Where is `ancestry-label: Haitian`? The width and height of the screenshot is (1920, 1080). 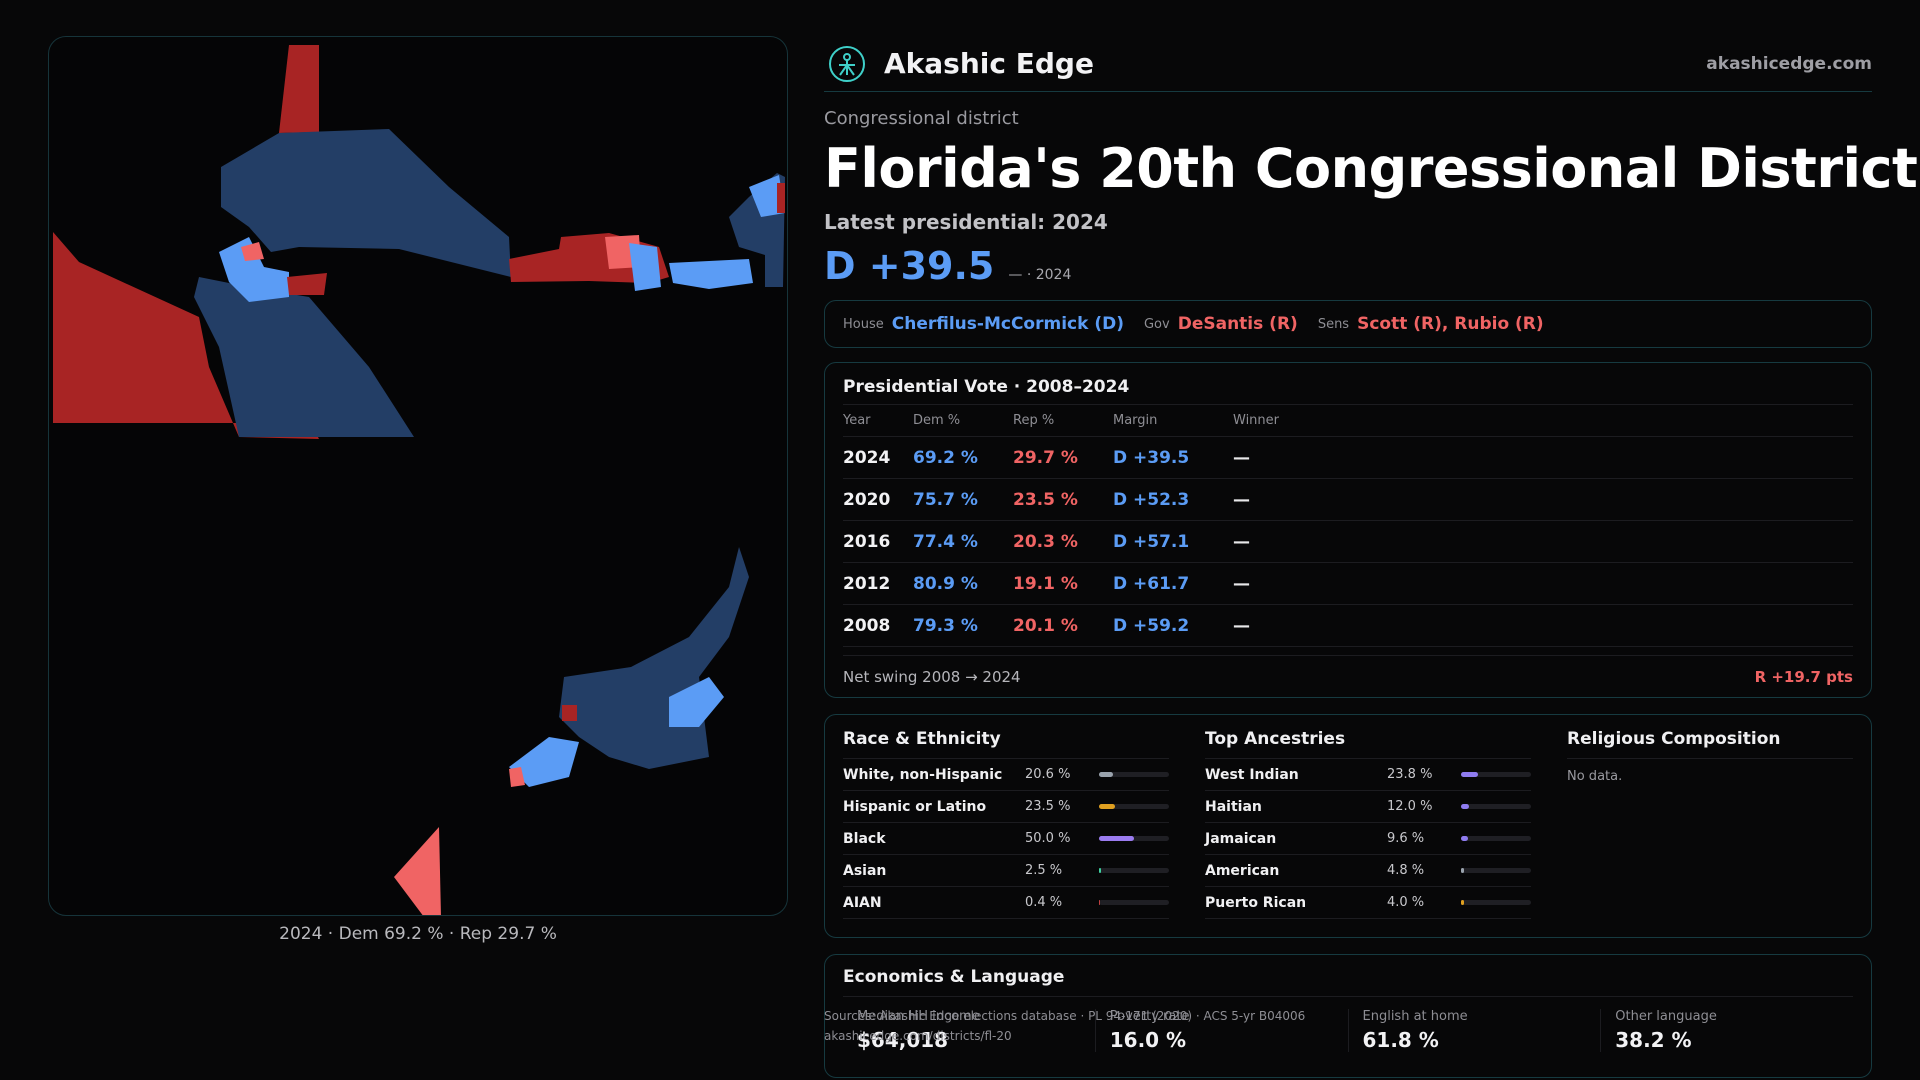 ancestry-label: Haitian is located at coordinates (1233, 806).